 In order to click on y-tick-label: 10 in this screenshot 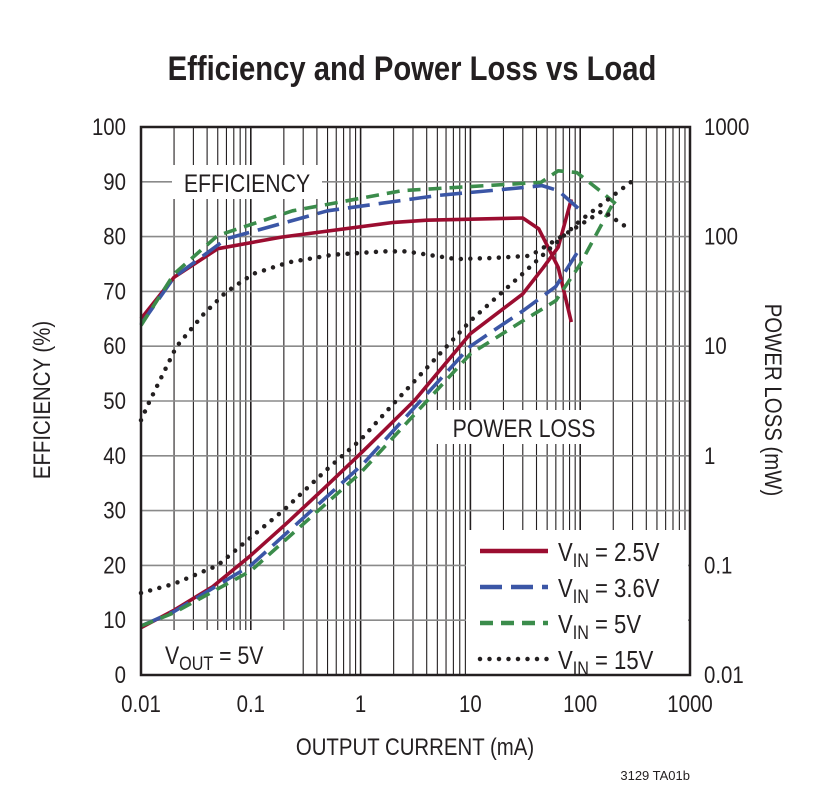, I will do `click(114, 620)`.